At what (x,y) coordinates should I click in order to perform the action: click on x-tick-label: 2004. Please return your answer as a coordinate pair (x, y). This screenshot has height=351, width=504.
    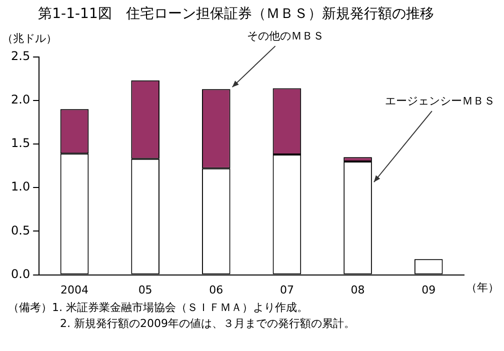
    Looking at the image, I should click on (74, 289).